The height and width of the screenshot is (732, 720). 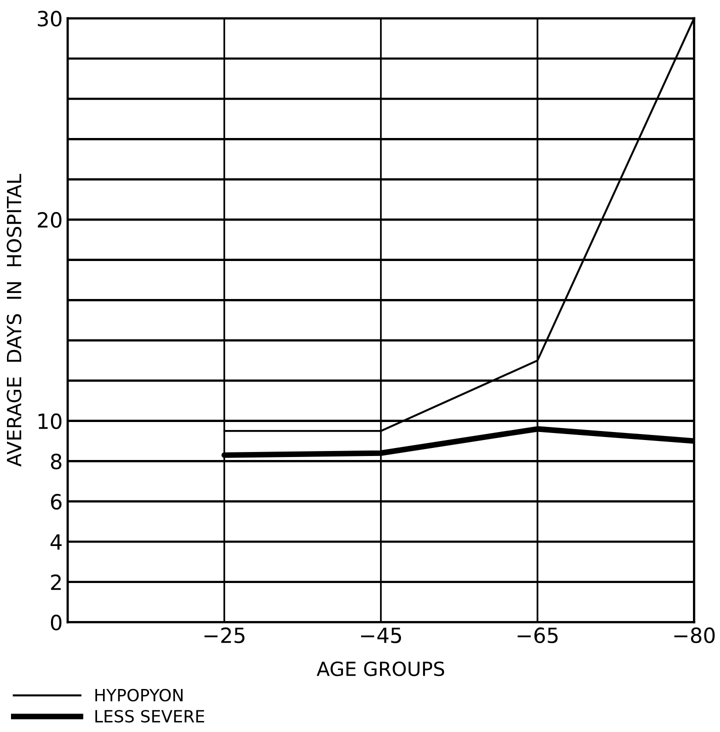 What do you see at coordinates (50, 18) in the screenshot?
I see `y-tick-label: 30` at bounding box center [50, 18].